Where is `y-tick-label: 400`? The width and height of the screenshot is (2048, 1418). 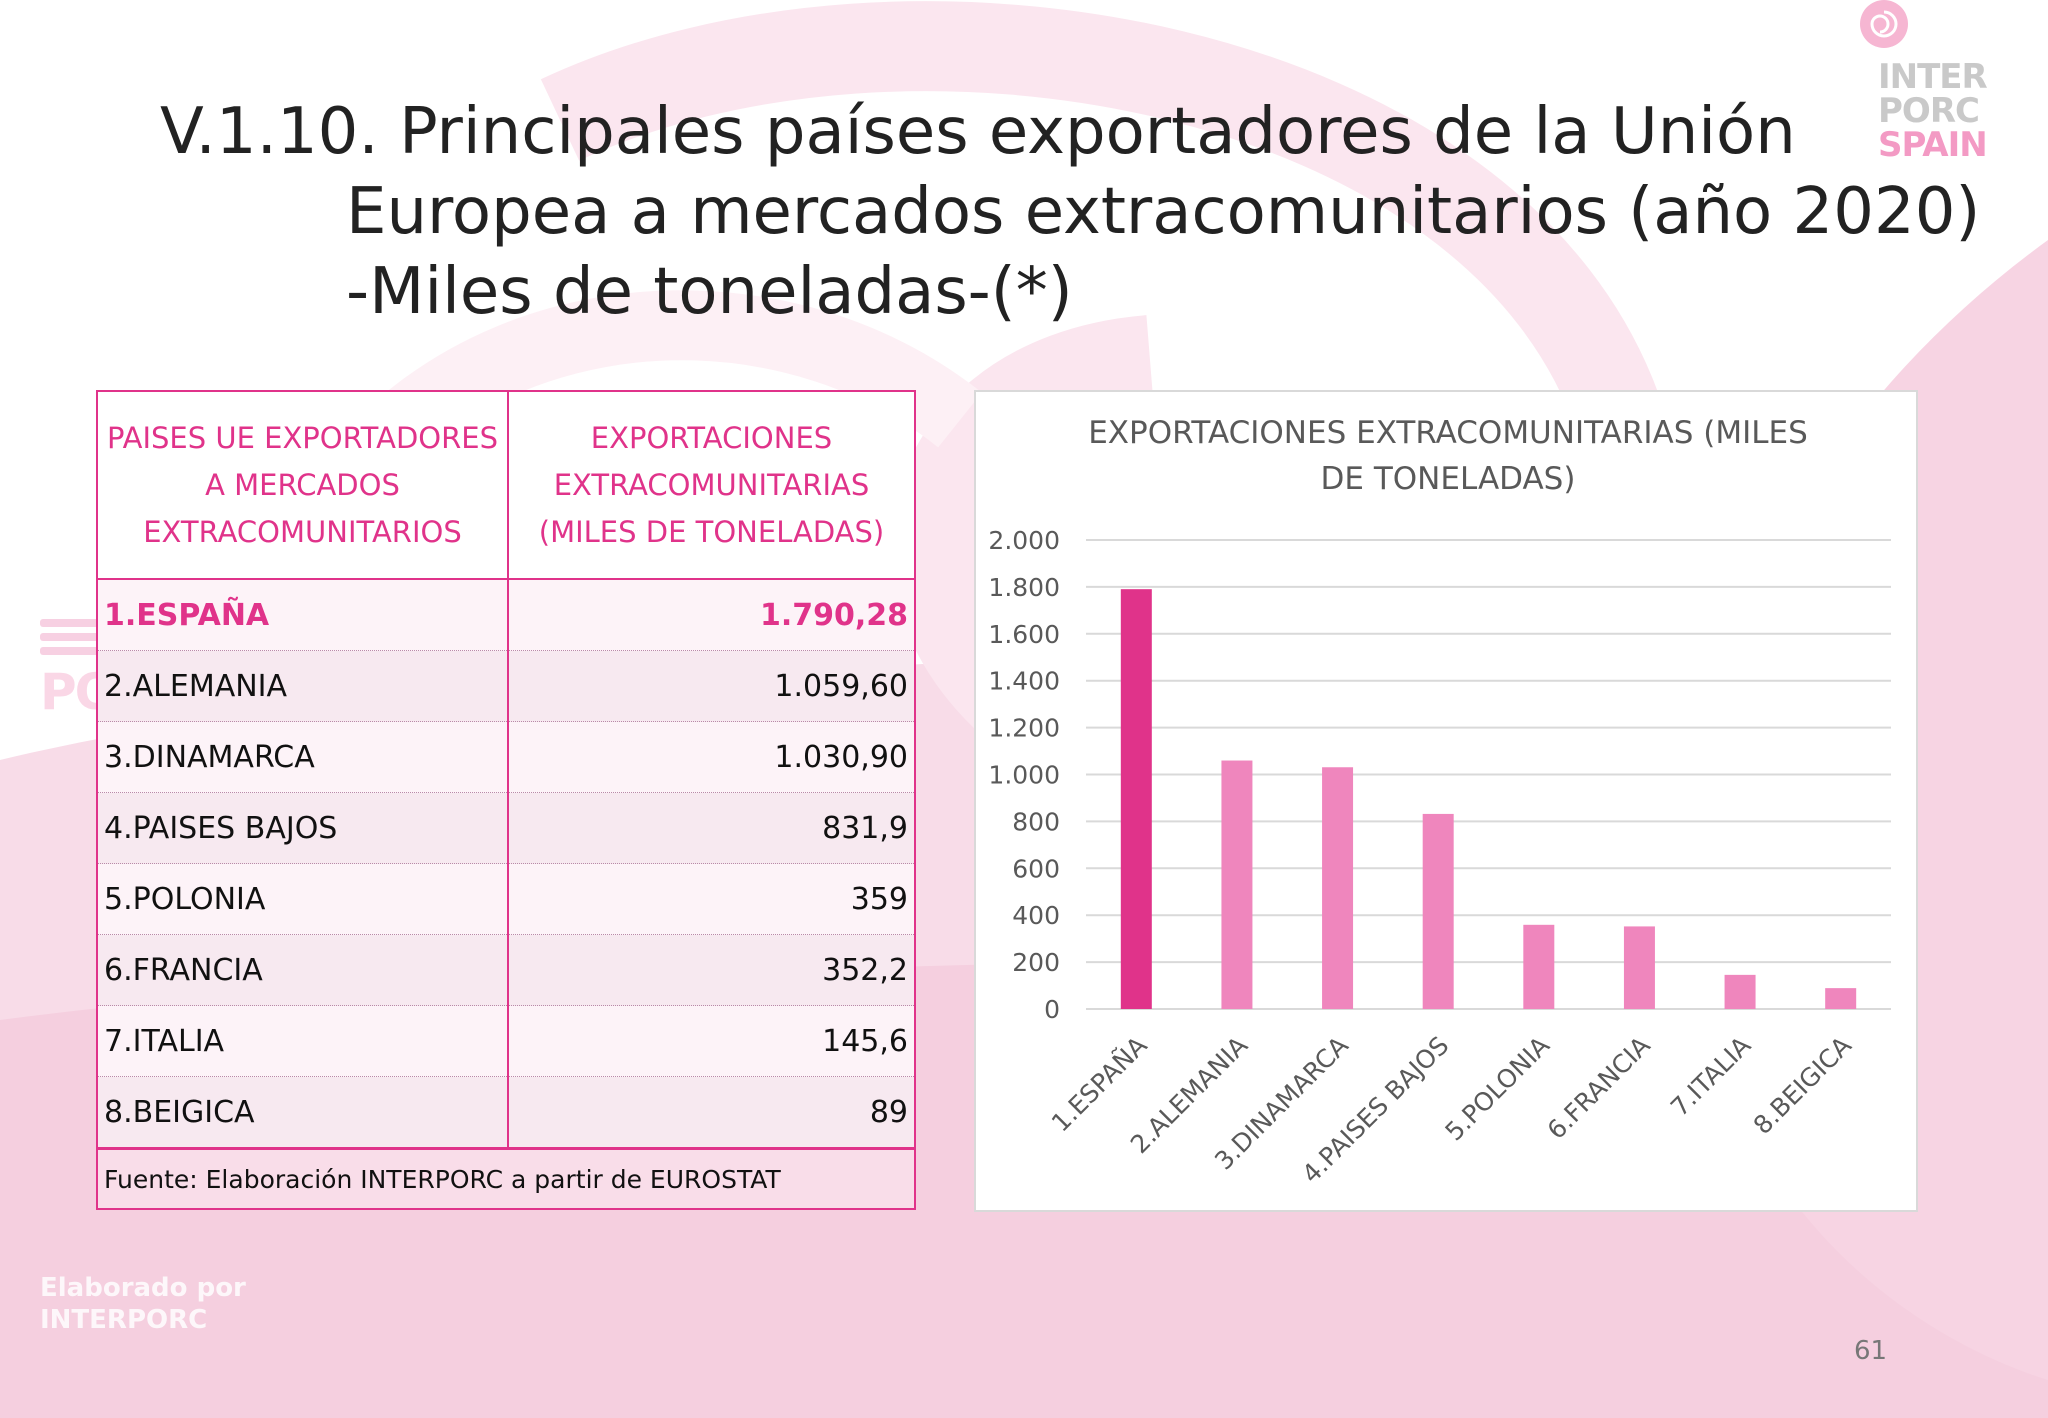
y-tick-label: 400 is located at coordinates (1036, 915).